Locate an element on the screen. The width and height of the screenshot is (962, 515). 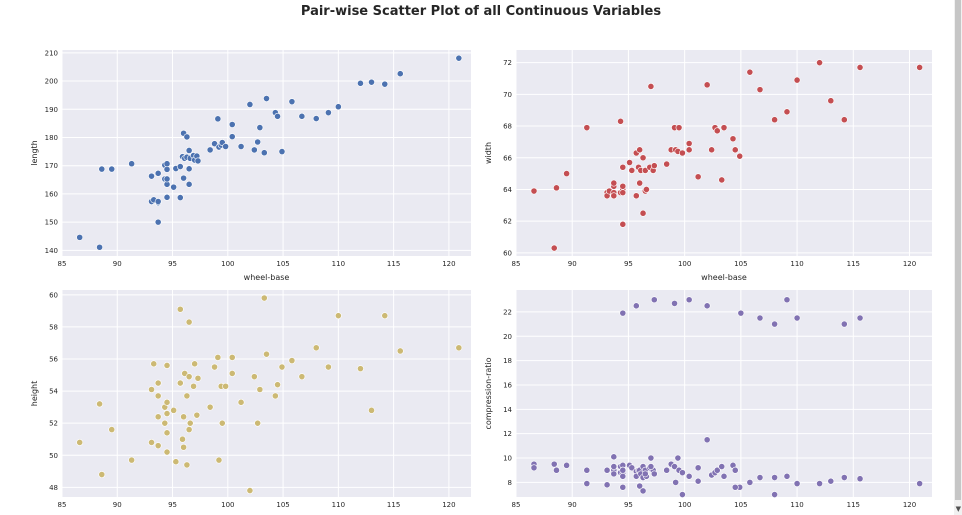
y-axis-label: compression-ratio is located at coordinates (488, 393).